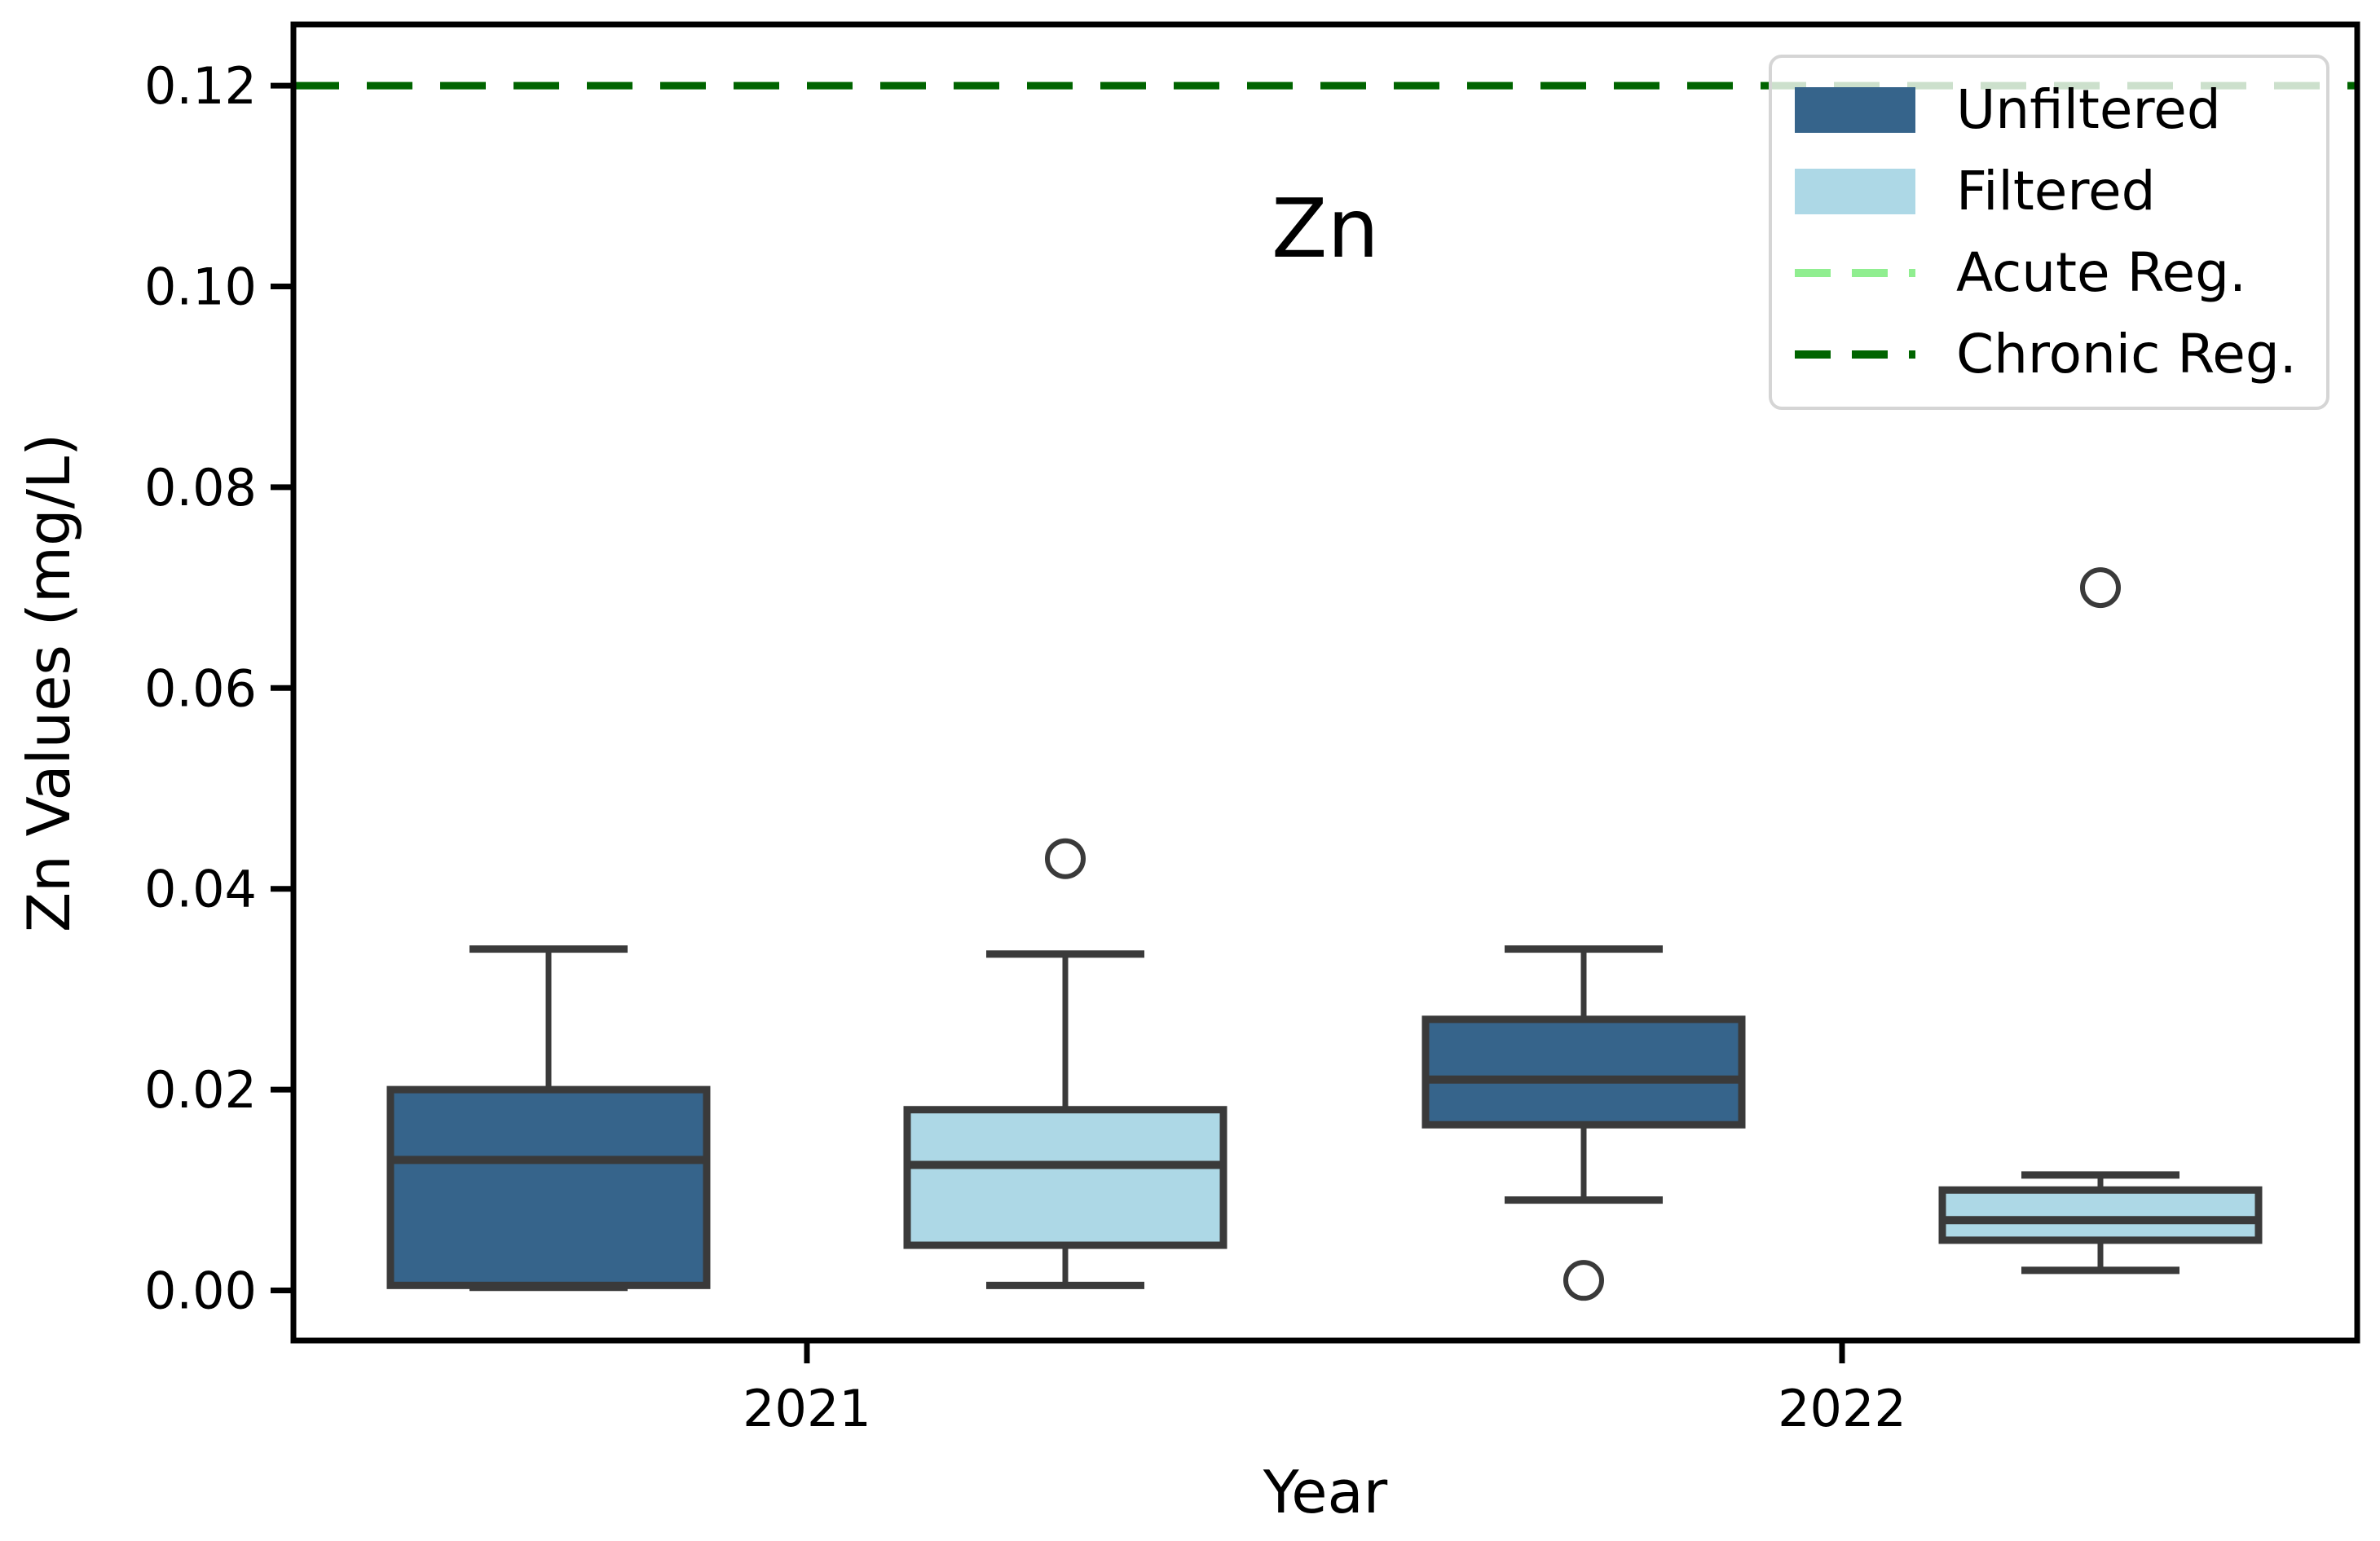 This screenshot has height=1541, width=2380. Describe the element at coordinates (1855, 110) in the screenshot. I see `legend-swatch-unfiltered` at that location.